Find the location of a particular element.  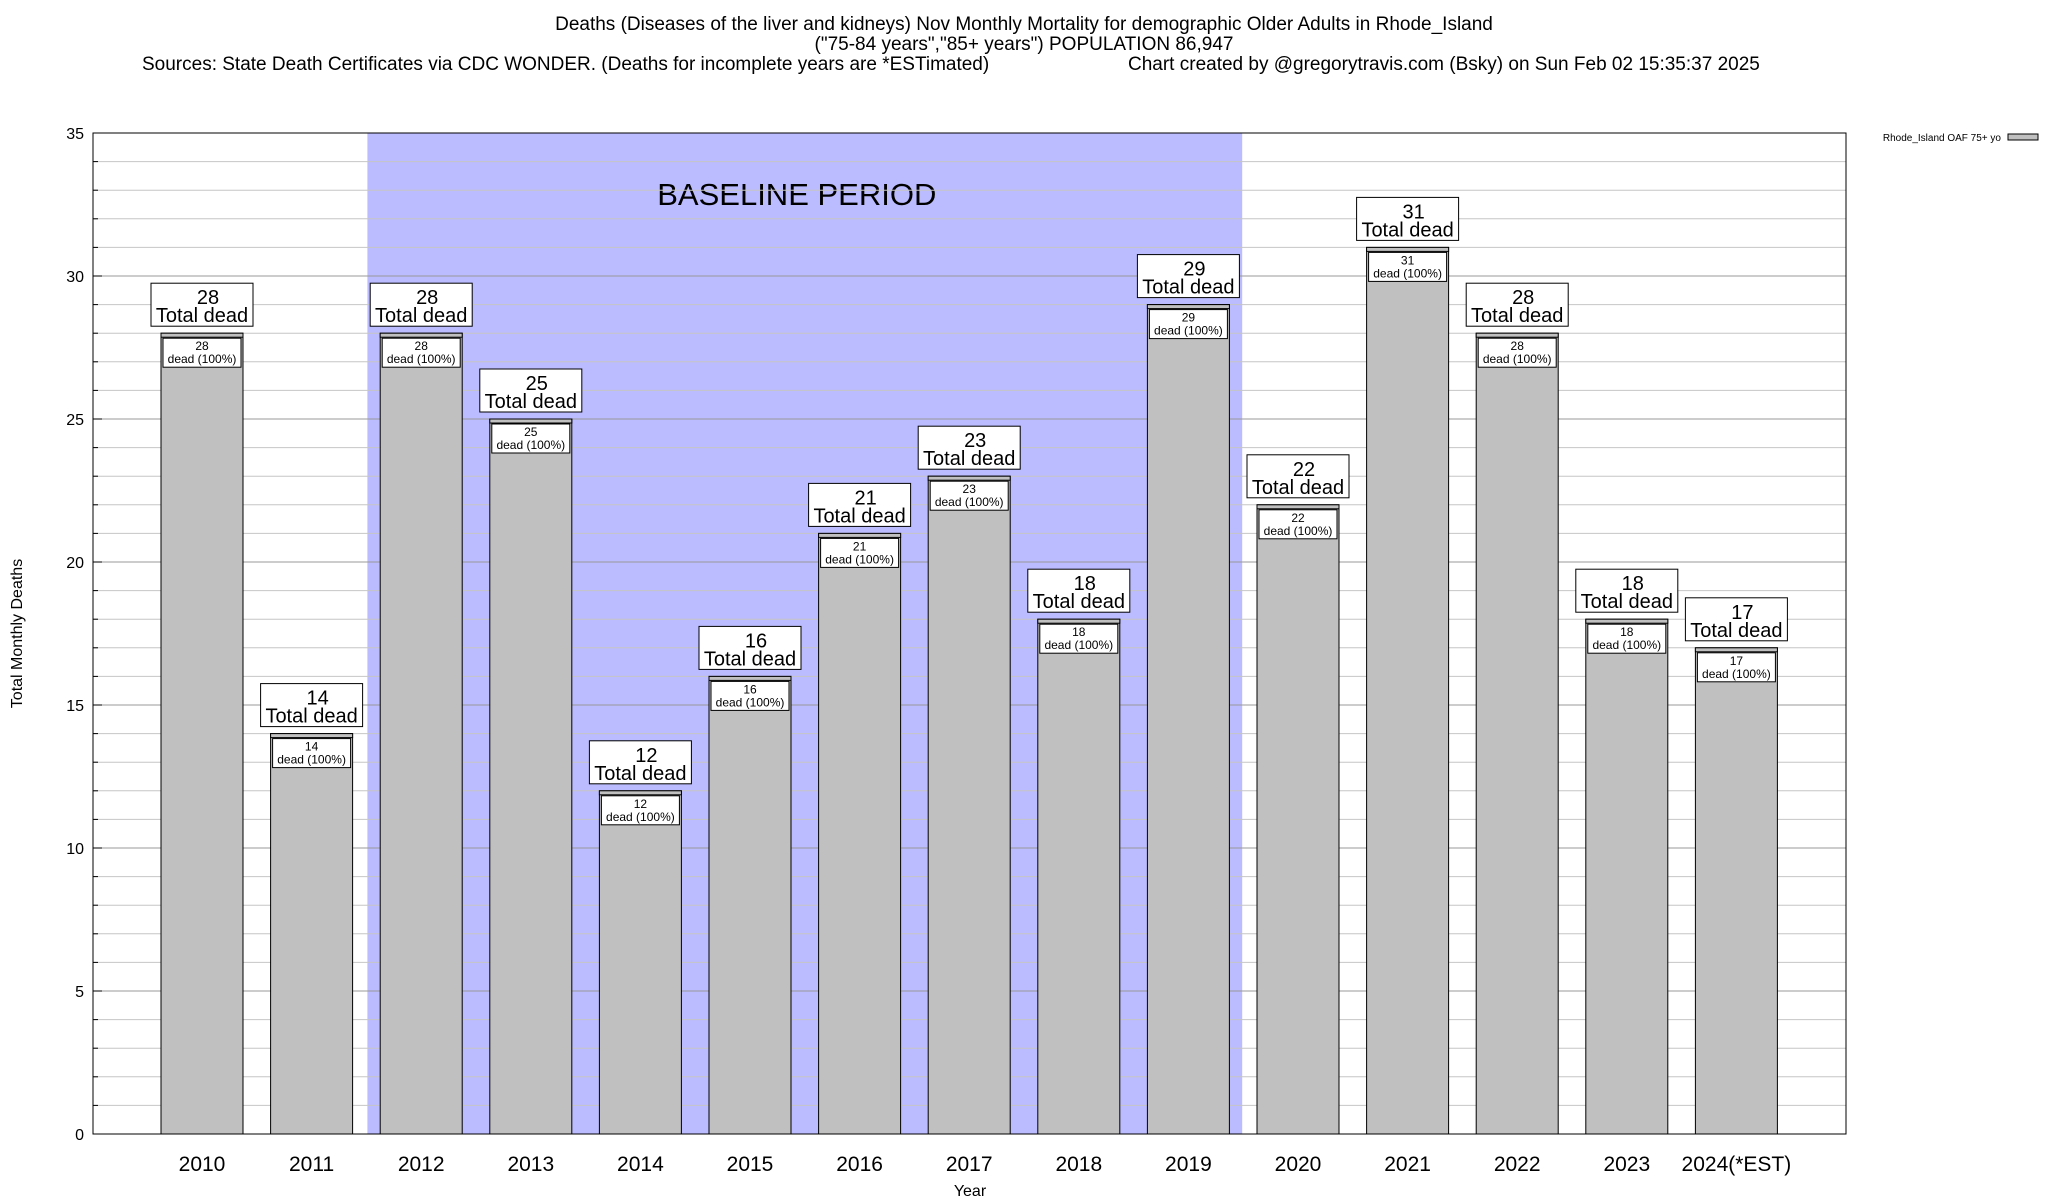

total-value-label: 14 is located at coordinates (317, 699).